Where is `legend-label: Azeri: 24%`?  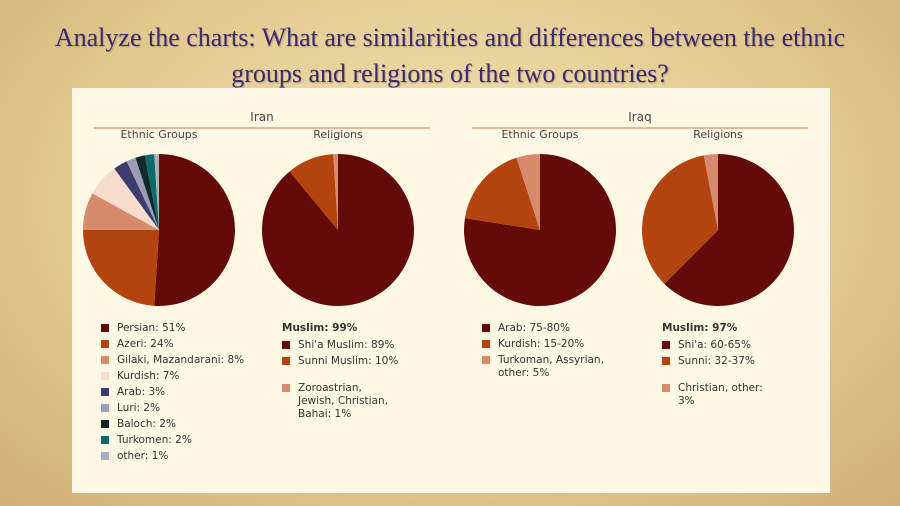 legend-label: Azeri: 24% is located at coordinates (145, 344).